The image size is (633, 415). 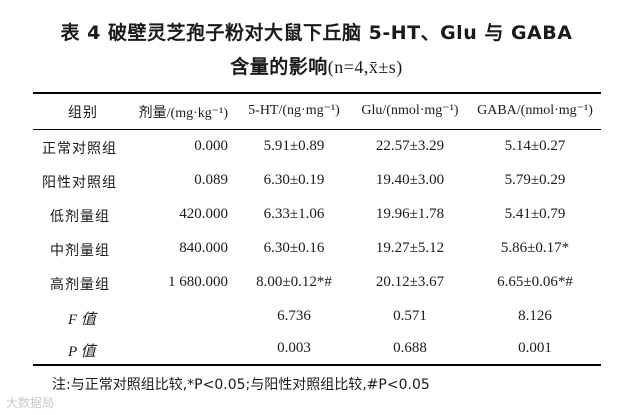 I want to click on row-glu: 19.40±3.00, so click(x=410, y=180).